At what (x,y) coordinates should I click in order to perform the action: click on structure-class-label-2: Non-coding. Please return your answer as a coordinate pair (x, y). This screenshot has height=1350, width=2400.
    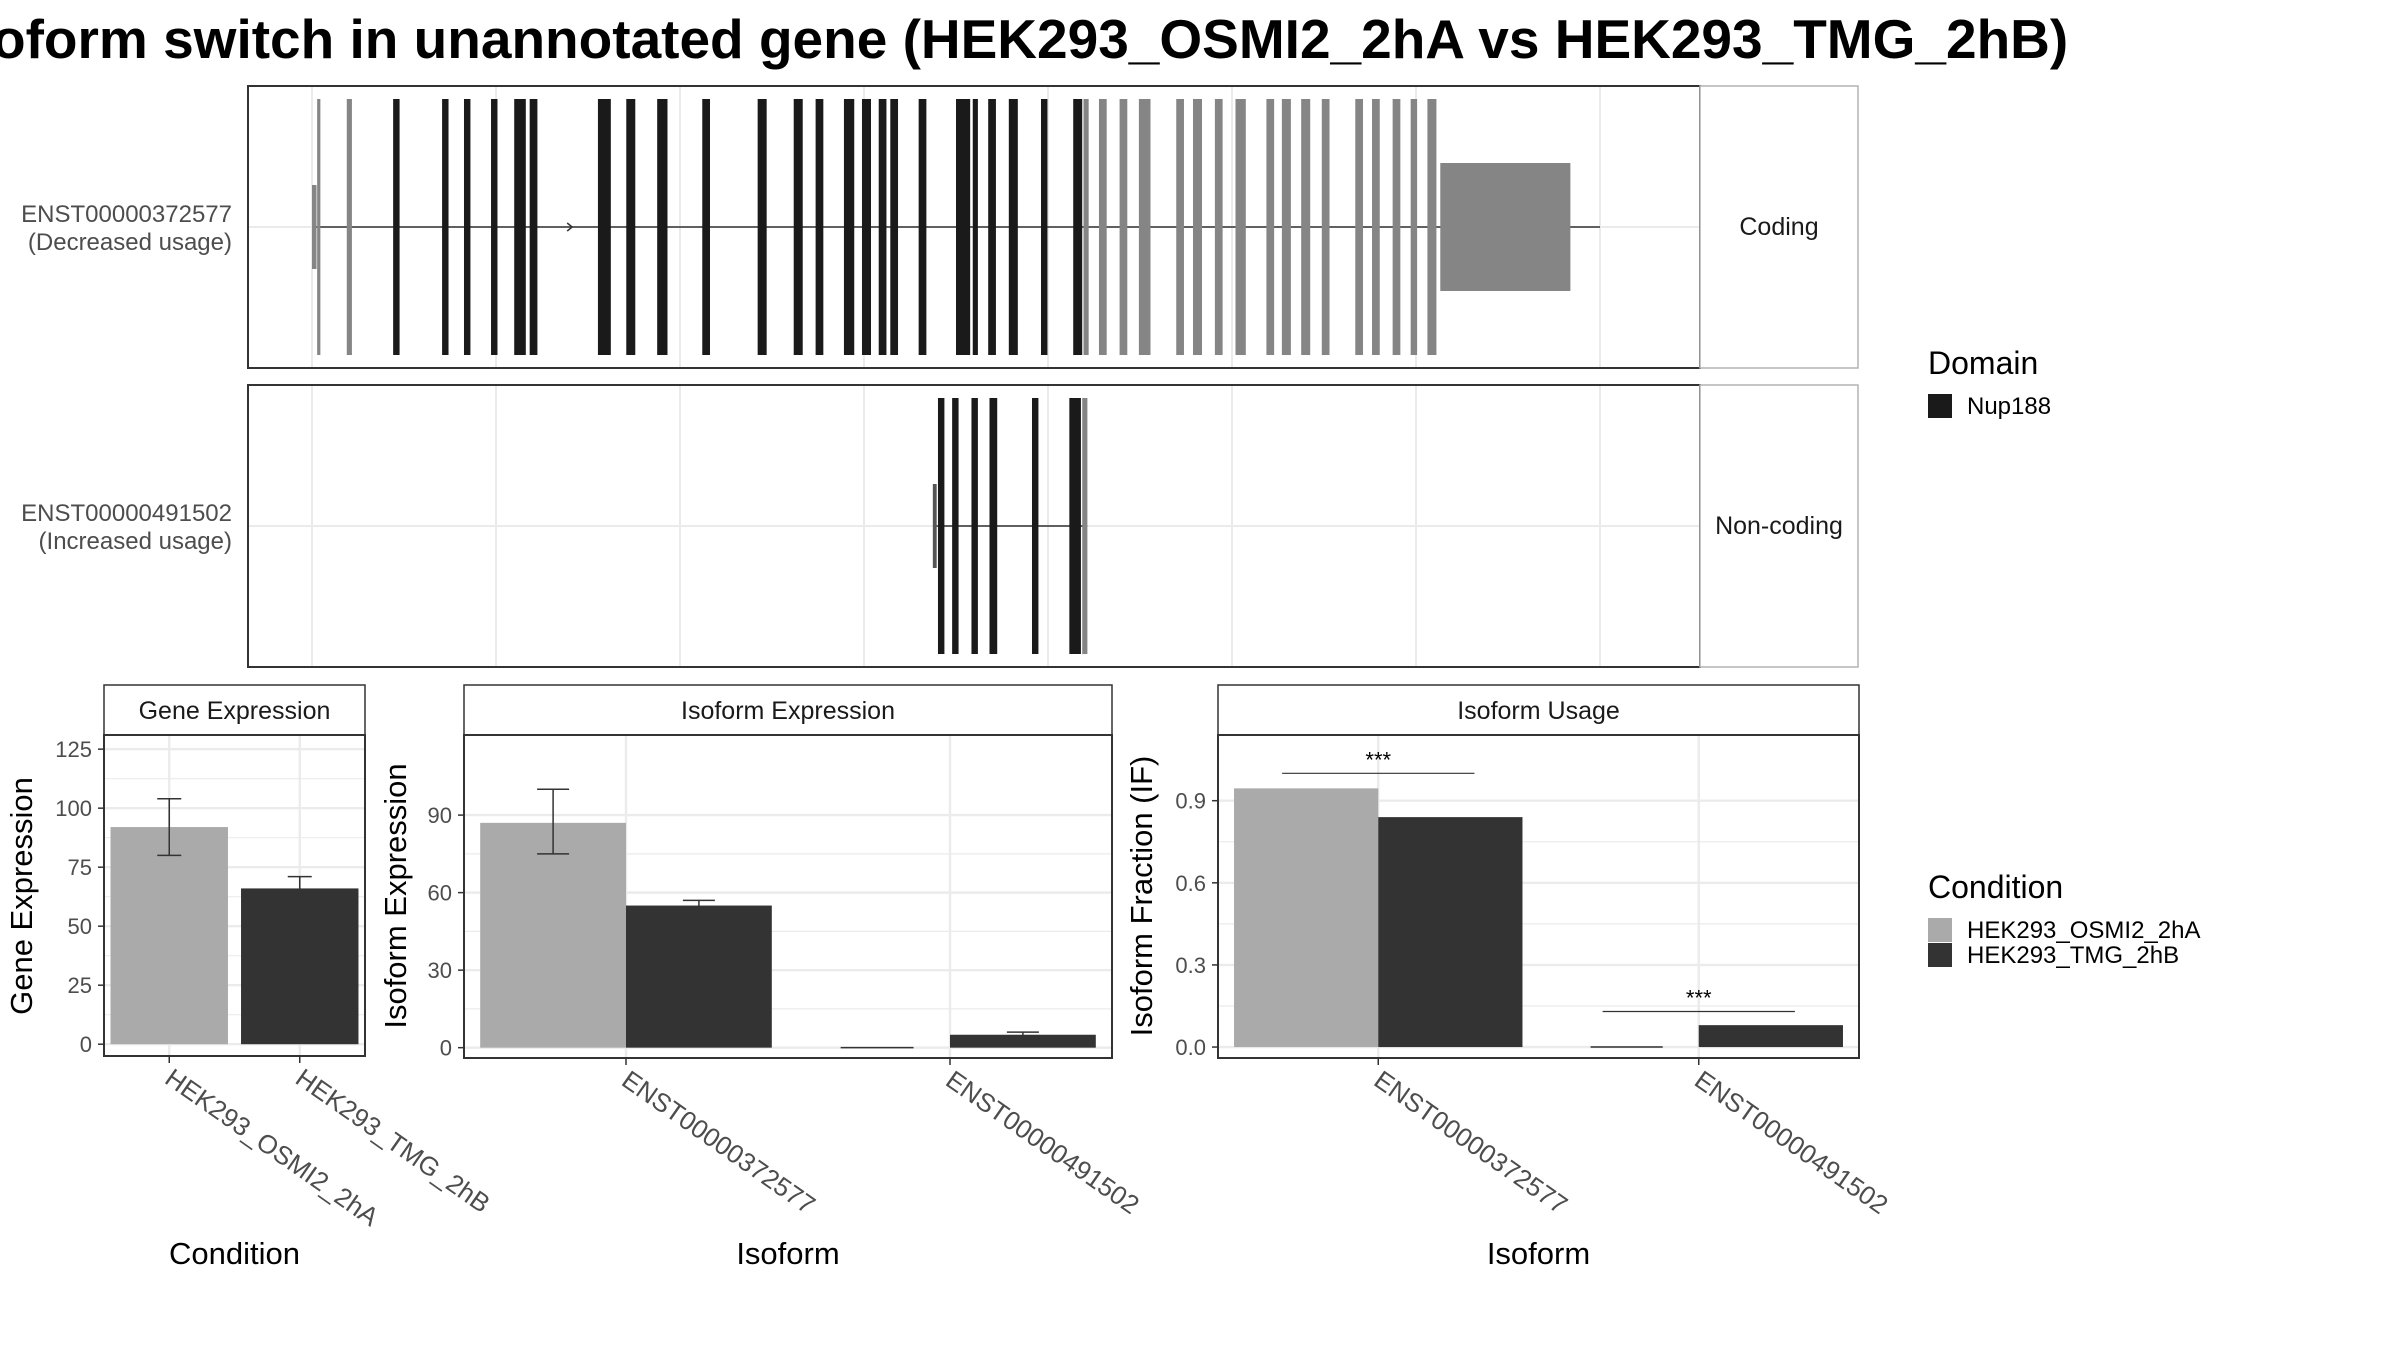
    Looking at the image, I should click on (1779, 526).